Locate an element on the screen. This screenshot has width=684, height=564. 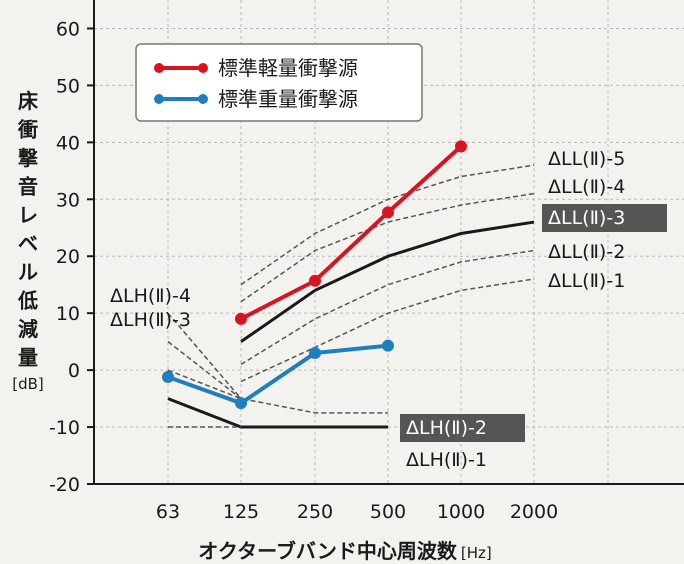
legend-box is located at coordinates (279, 82).